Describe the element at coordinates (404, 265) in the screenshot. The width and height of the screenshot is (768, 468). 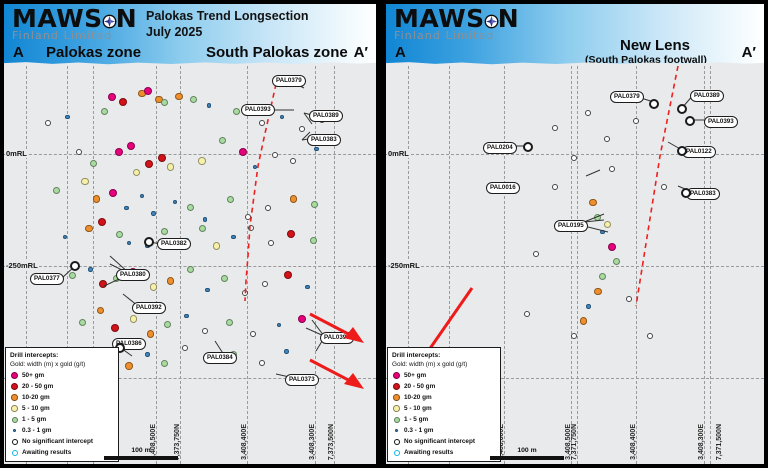
I see `y-tick-250: -250mRL` at that location.